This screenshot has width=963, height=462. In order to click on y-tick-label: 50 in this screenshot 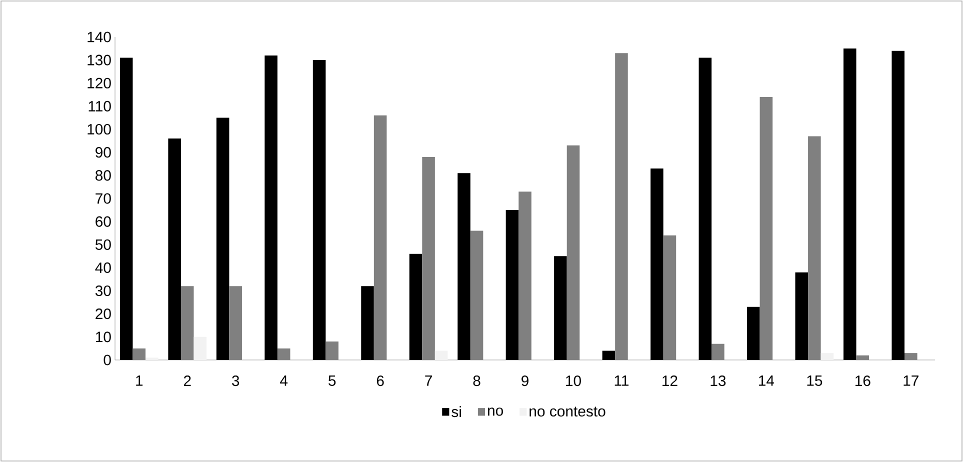, I will do `click(103, 244)`.